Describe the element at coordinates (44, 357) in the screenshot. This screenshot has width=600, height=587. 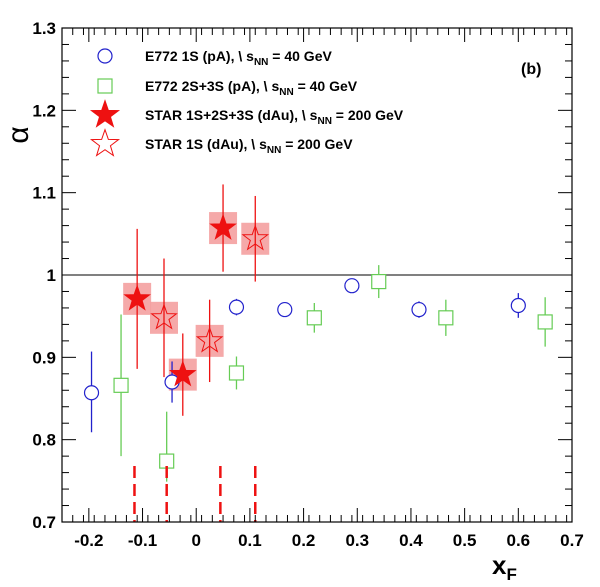
I see `y-tick-label-2: 0.9` at that location.